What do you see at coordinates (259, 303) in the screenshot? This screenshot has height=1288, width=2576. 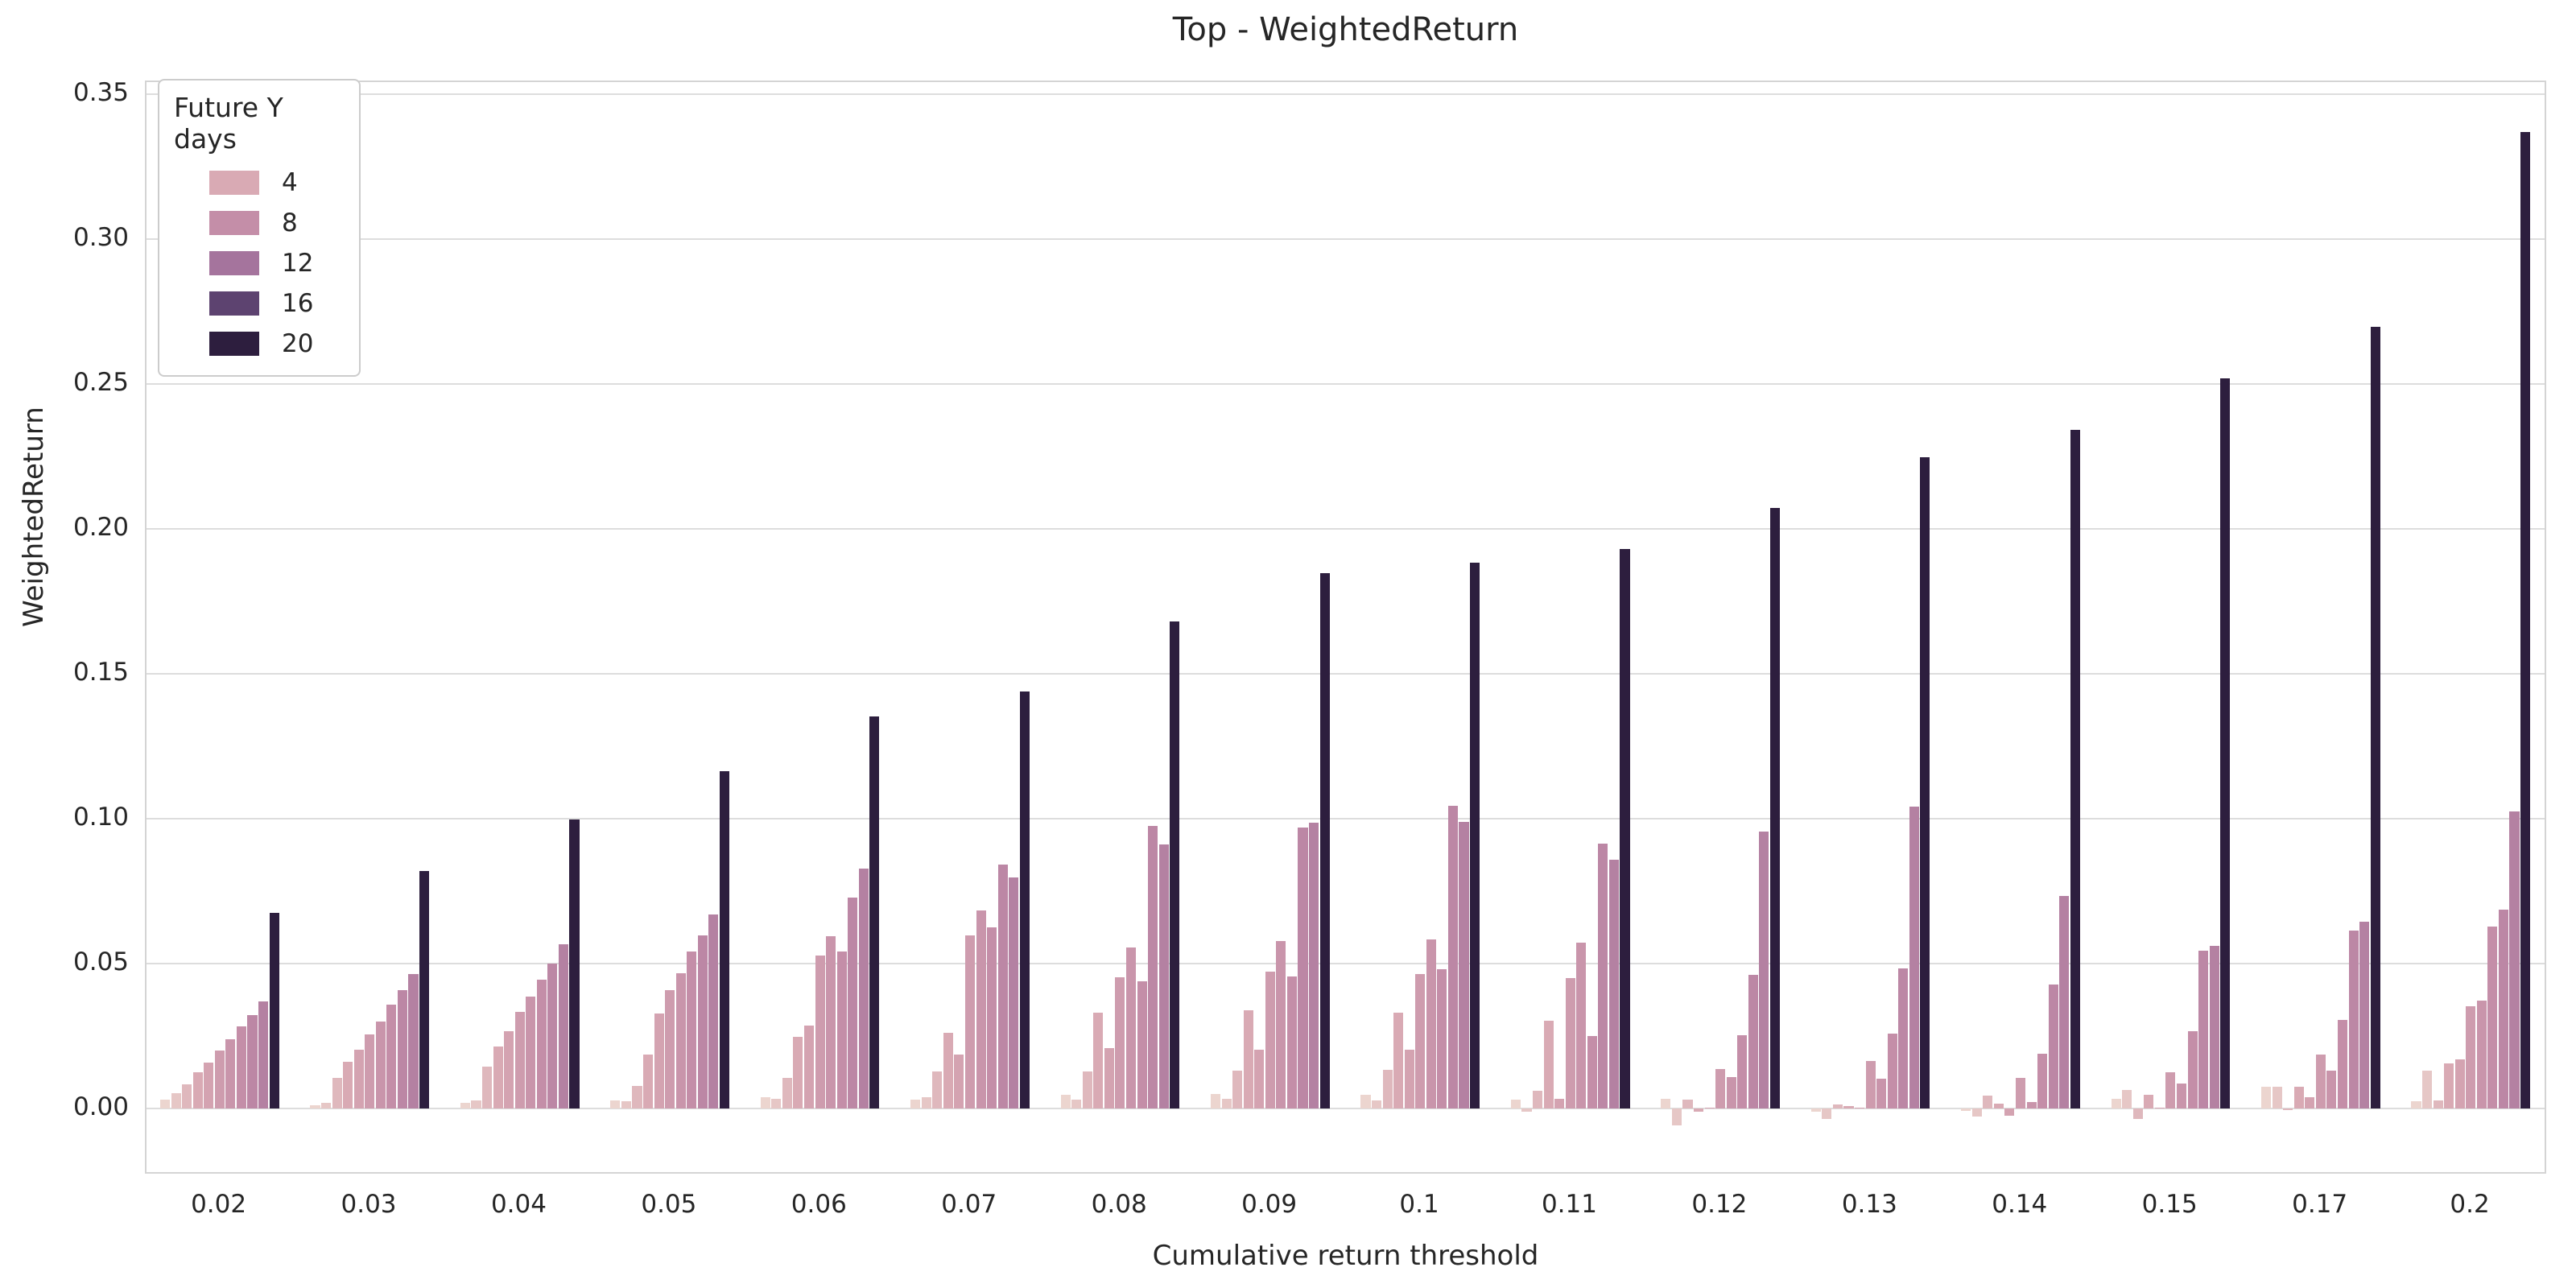 I see `legend-entry: 16` at bounding box center [259, 303].